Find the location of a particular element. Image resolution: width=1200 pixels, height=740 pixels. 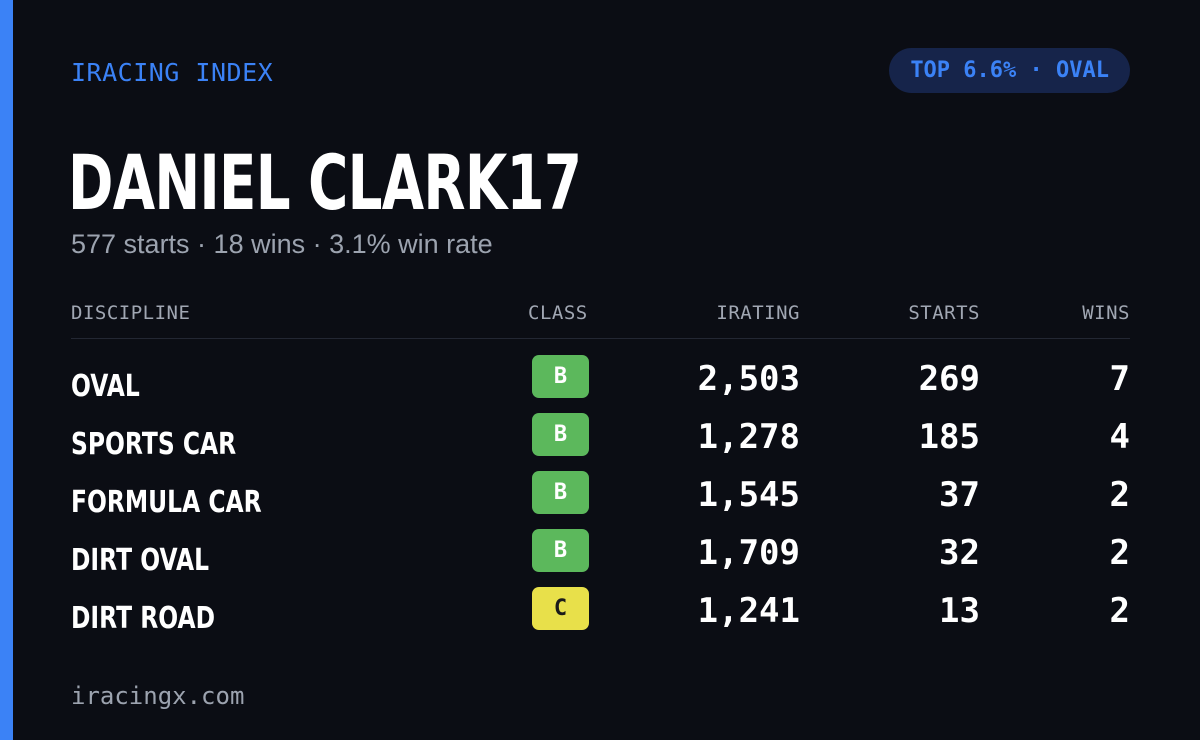

starts-value: 13 is located at coordinates (959, 611).